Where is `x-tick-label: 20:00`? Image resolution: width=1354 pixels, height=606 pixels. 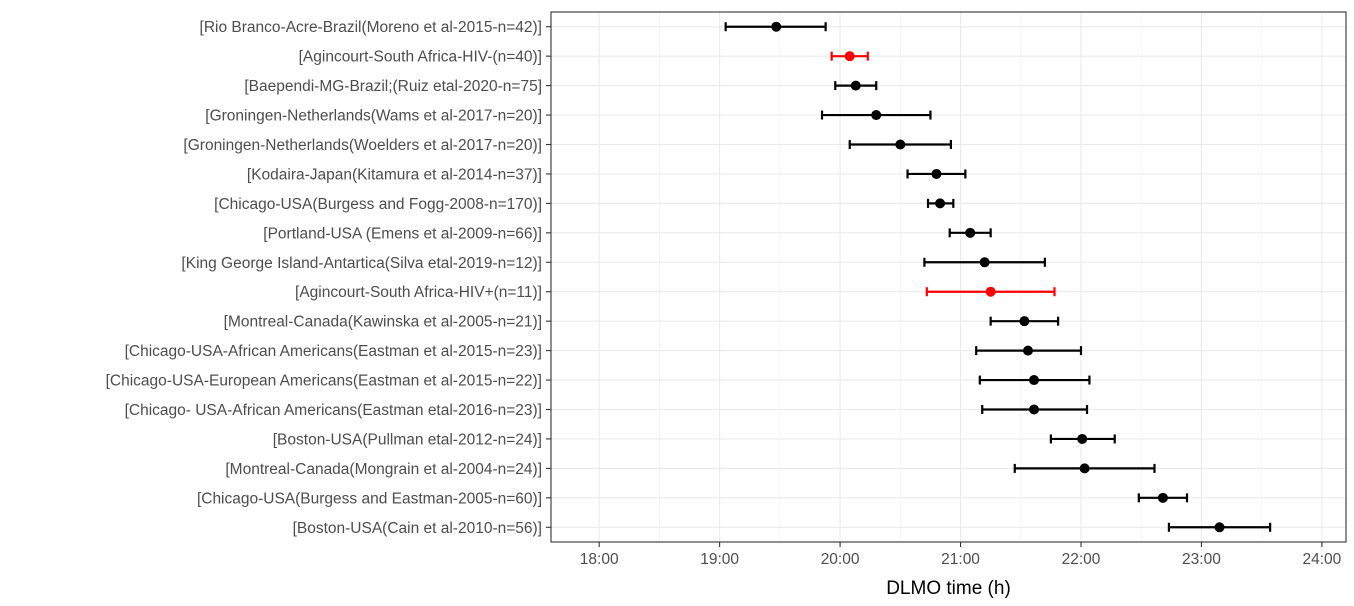
x-tick-label: 20:00 is located at coordinates (840, 559).